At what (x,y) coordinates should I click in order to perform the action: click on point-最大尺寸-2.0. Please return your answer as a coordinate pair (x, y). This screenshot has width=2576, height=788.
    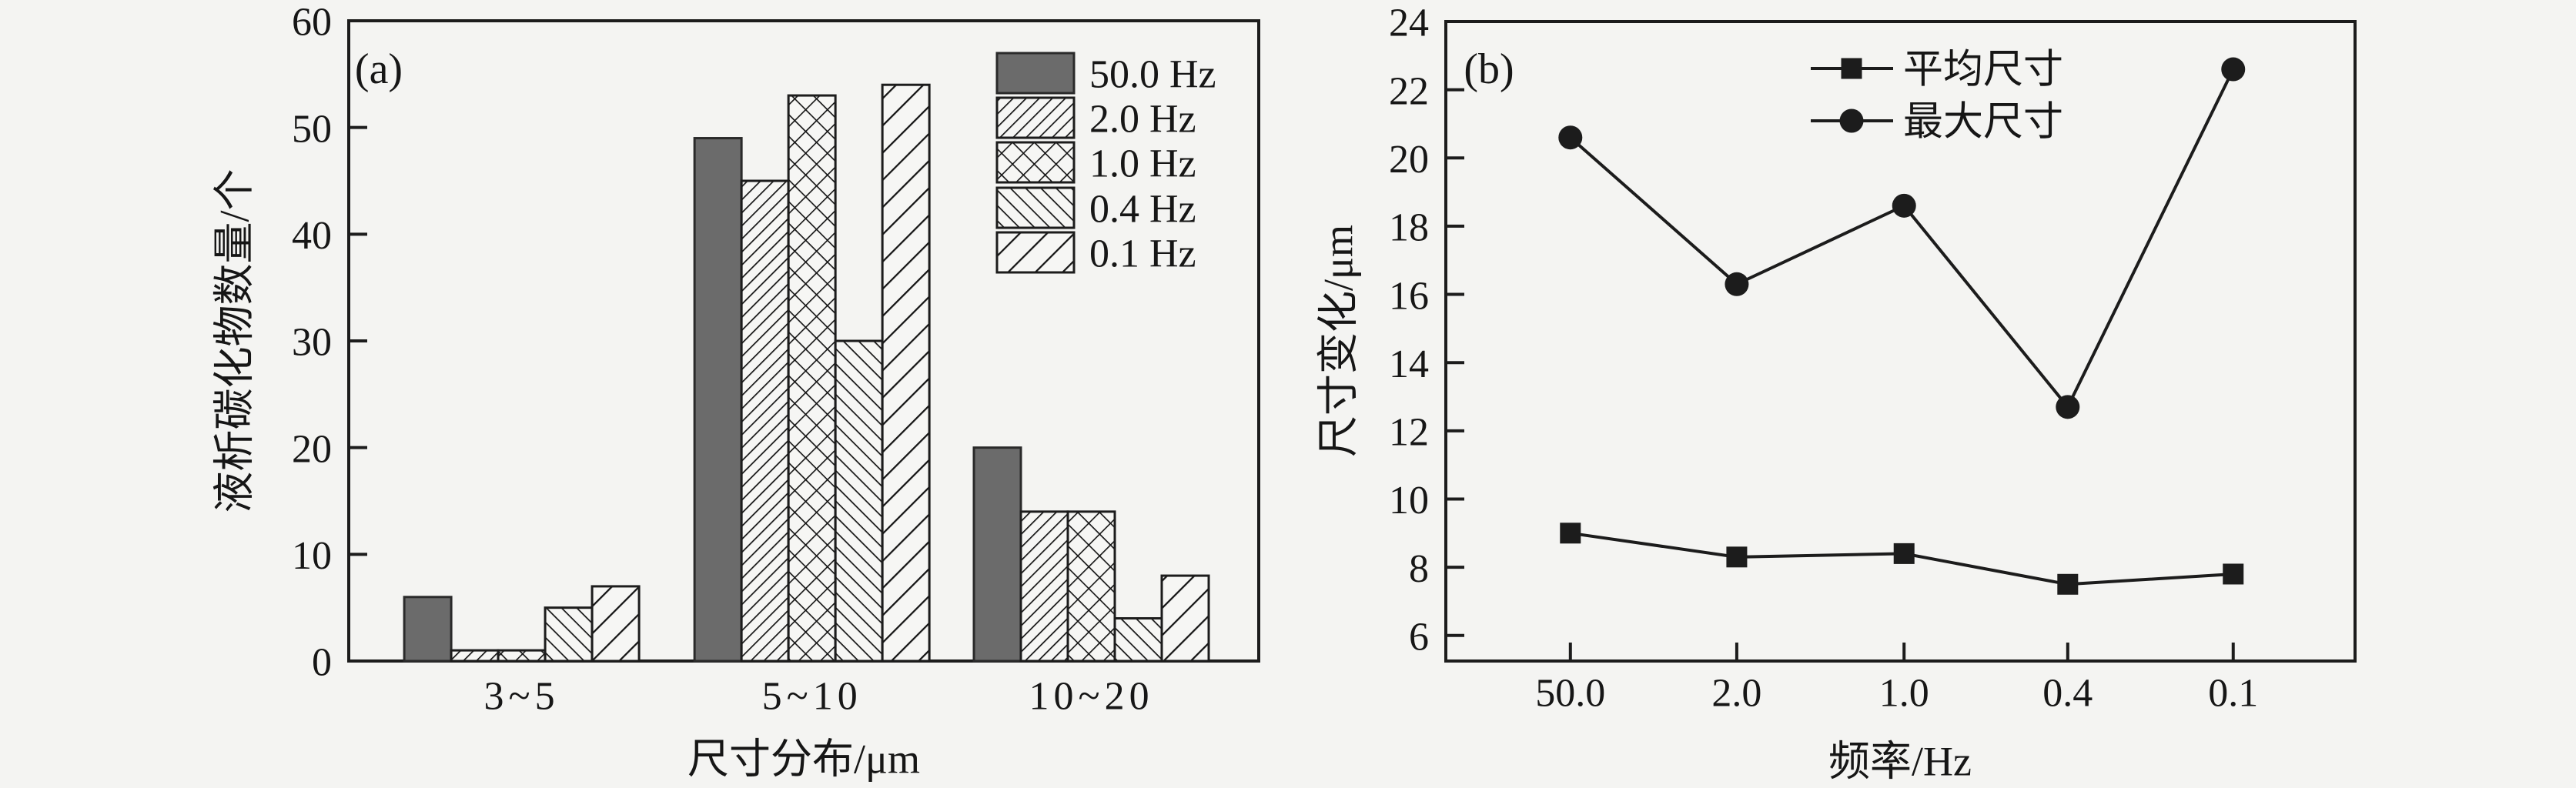
    Looking at the image, I should click on (1737, 284).